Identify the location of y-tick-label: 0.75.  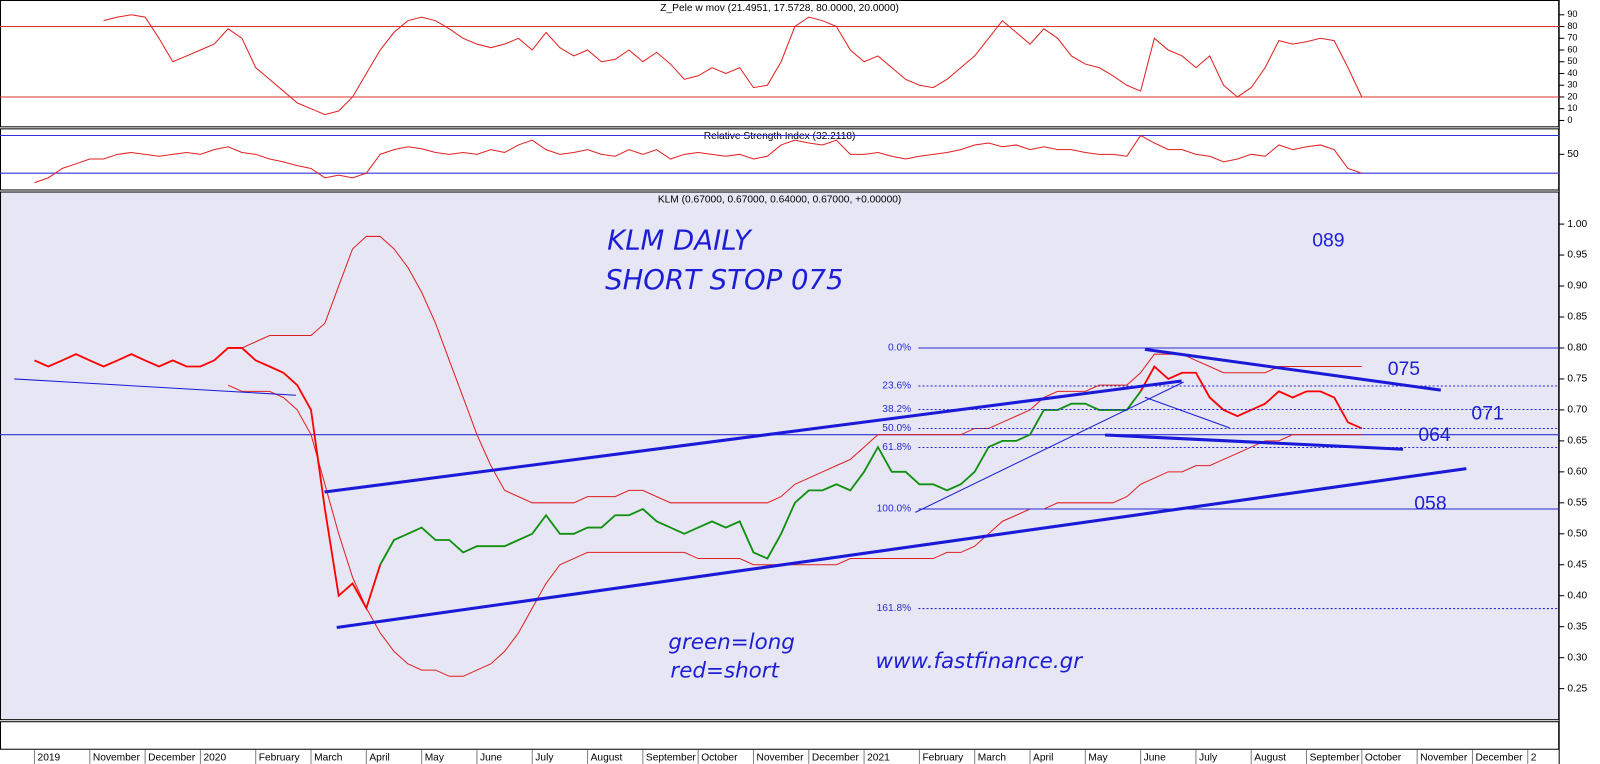
(1577, 379).